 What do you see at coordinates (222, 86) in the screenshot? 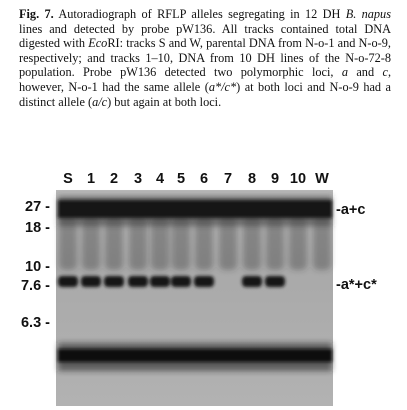
I see `caption-segment: a*/c*` at bounding box center [222, 86].